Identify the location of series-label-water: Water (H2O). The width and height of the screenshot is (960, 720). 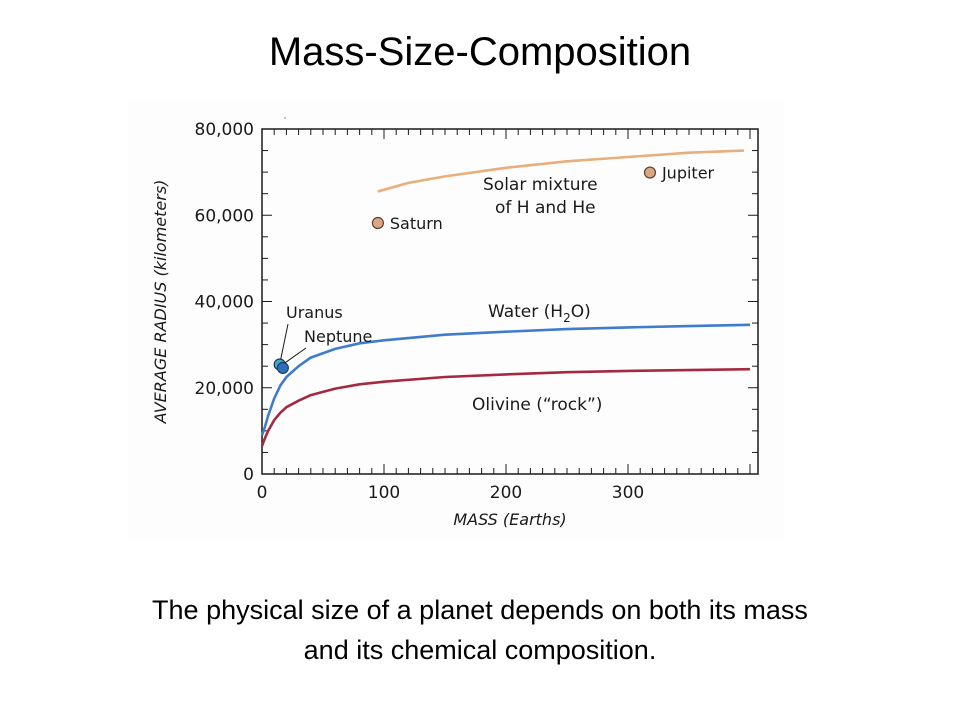
(539, 313).